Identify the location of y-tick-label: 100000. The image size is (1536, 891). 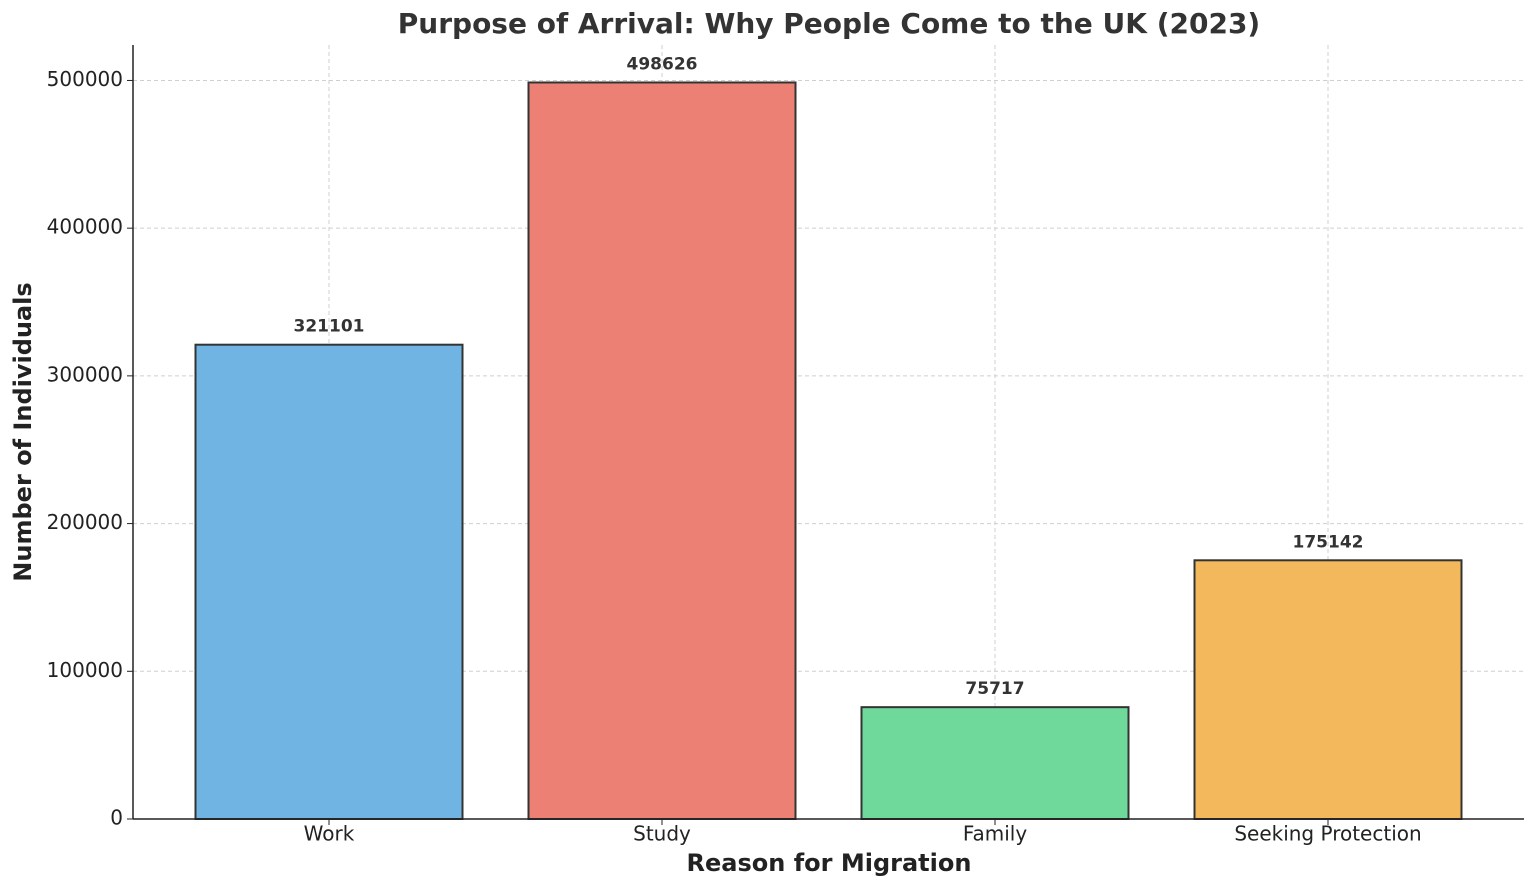
(85, 670).